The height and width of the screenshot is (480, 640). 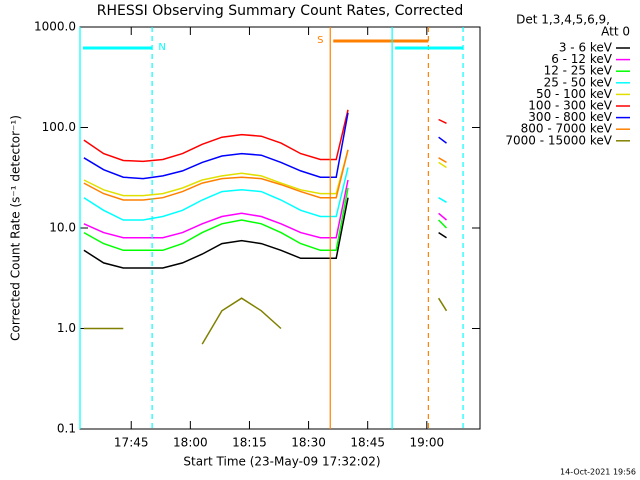 What do you see at coordinates (66, 328) in the screenshot?
I see `y-tick-label: 1.0` at bounding box center [66, 328].